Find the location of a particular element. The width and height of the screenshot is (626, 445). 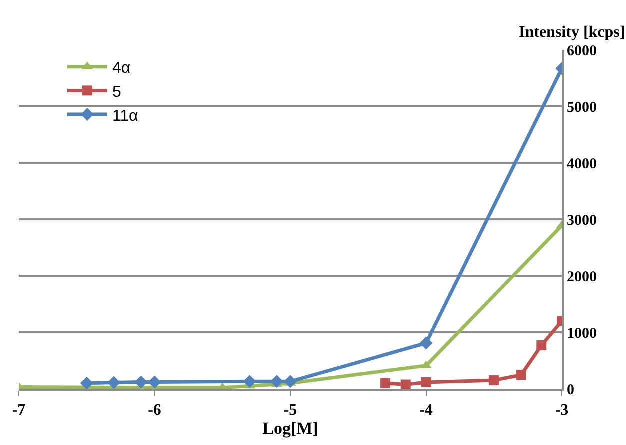

x-tick-label: -5 is located at coordinates (291, 411).